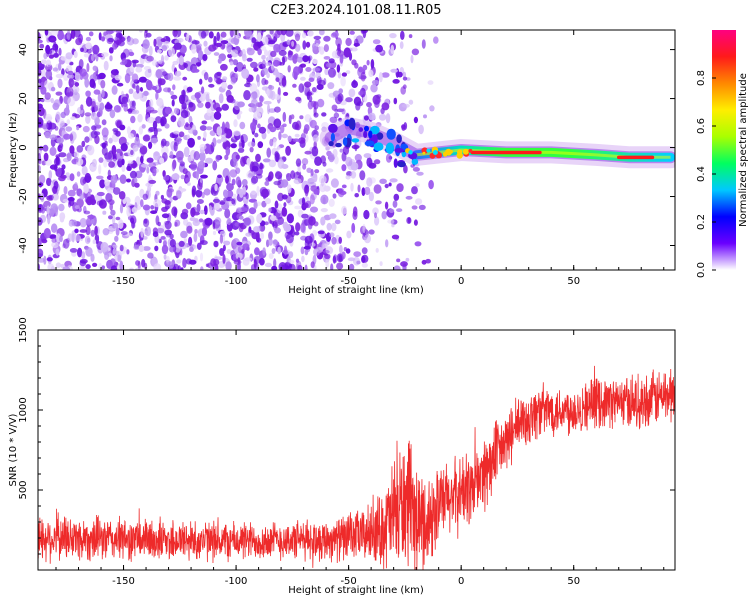  What do you see at coordinates (701, 174) in the screenshot?
I see `svg-text: 0.4` at bounding box center [701, 174].